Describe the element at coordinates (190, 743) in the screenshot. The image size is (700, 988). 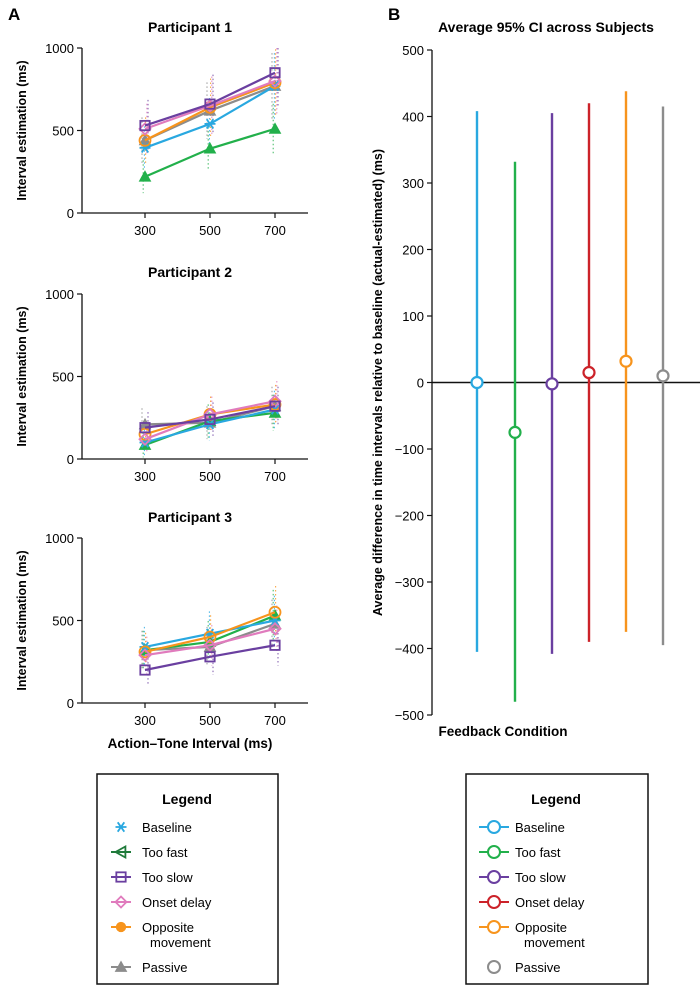
I see `x-axis-label: Action–Tone Interval (ms)` at that location.